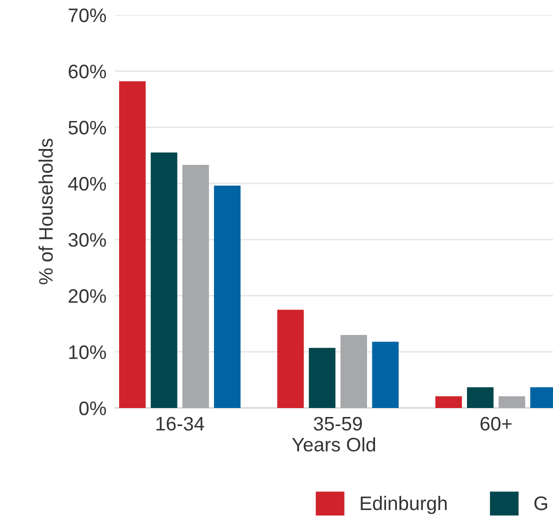 The height and width of the screenshot is (518, 553). Describe the element at coordinates (87, 71) in the screenshot. I see `y-tick-label: 60%` at that location.